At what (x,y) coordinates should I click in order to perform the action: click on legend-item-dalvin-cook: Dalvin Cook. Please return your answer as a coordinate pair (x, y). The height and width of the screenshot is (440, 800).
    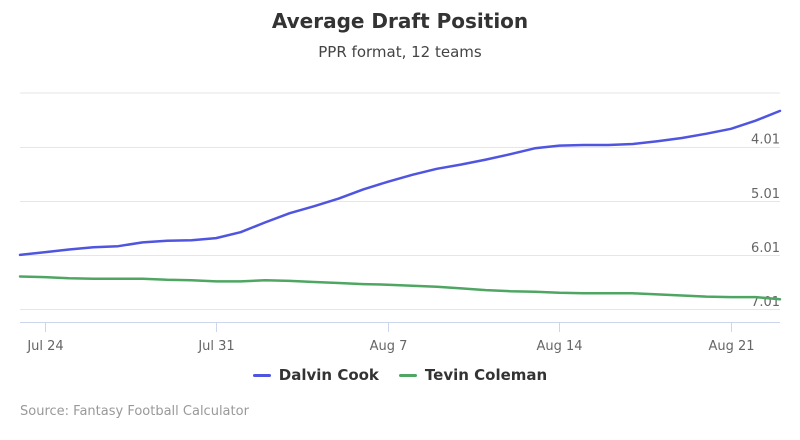
    Looking at the image, I should click on (315, 375).